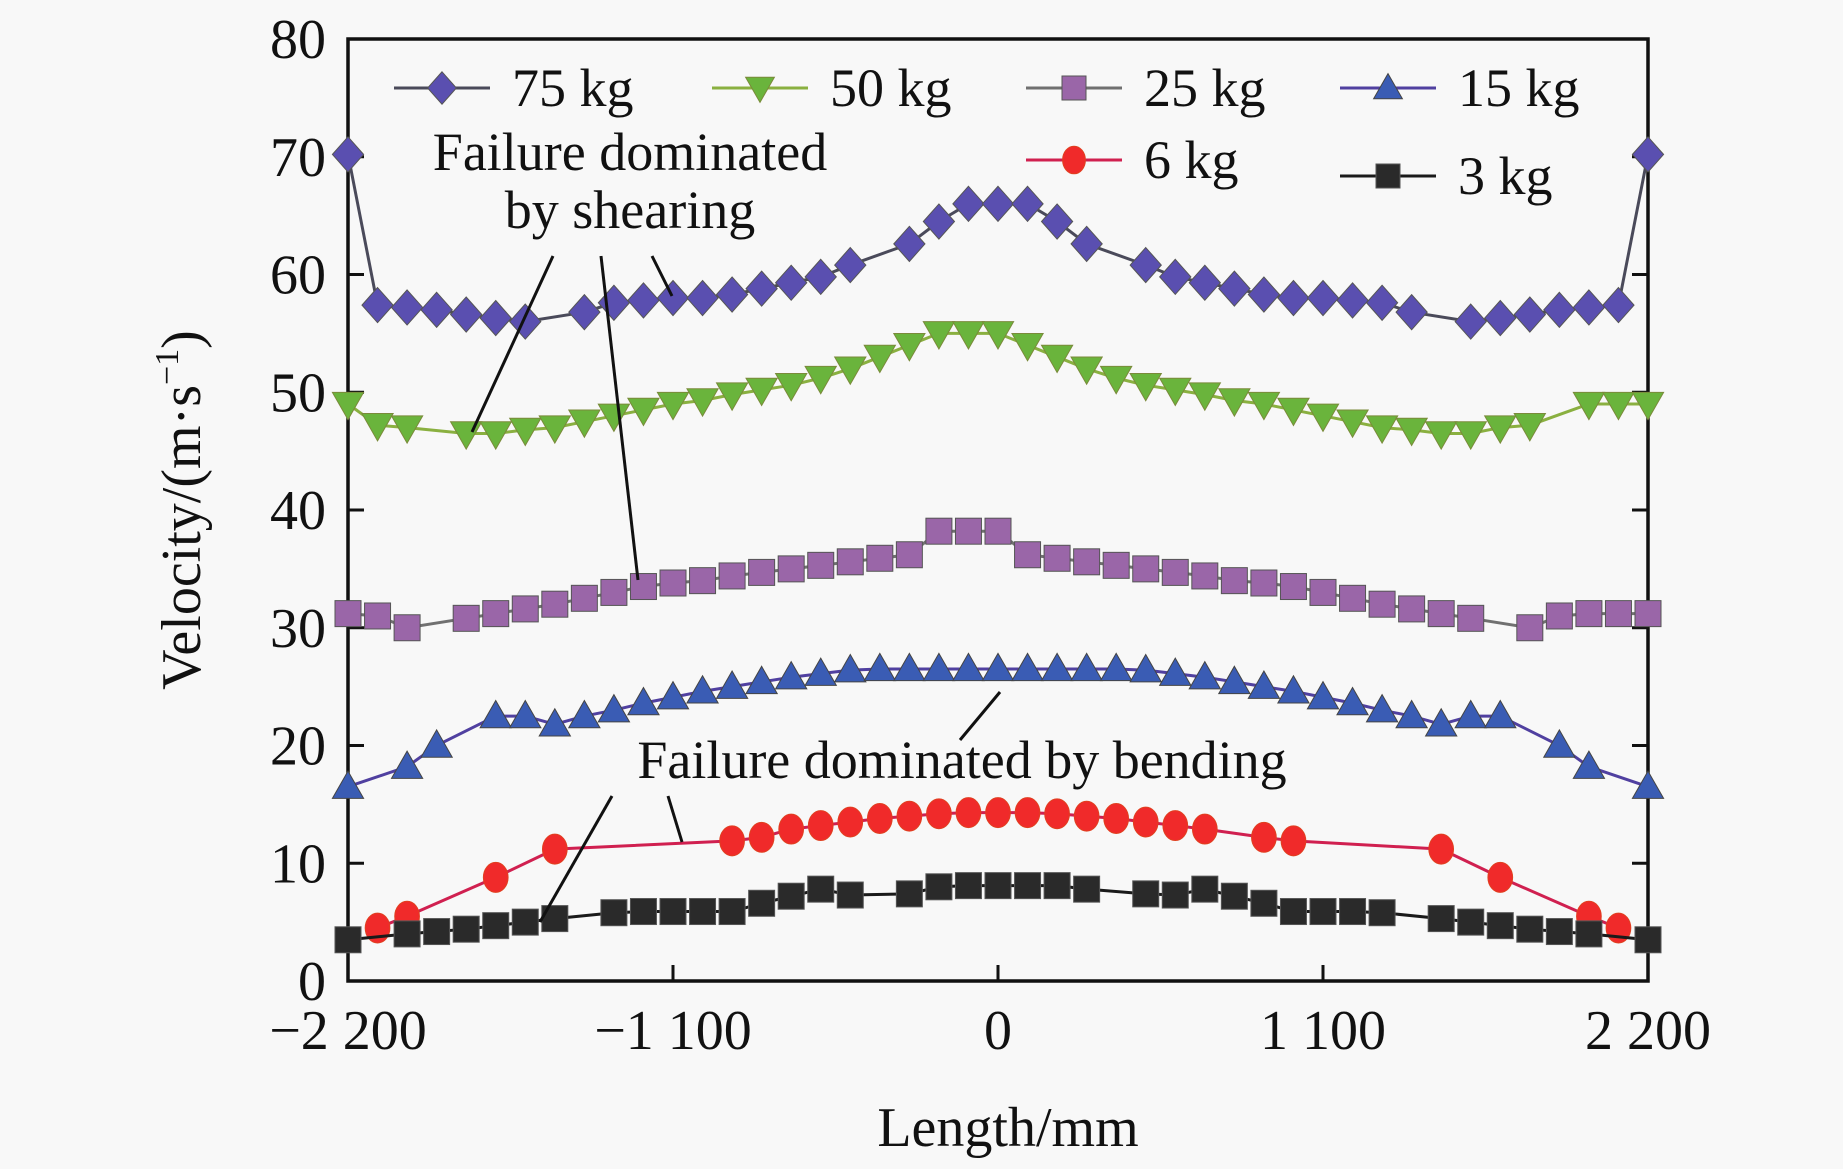 This screenshot has width=1843, height=1169. Describe the element at coordinates (514, 88) in the screenshot. I see `legend-item: 75 kg` at that location.